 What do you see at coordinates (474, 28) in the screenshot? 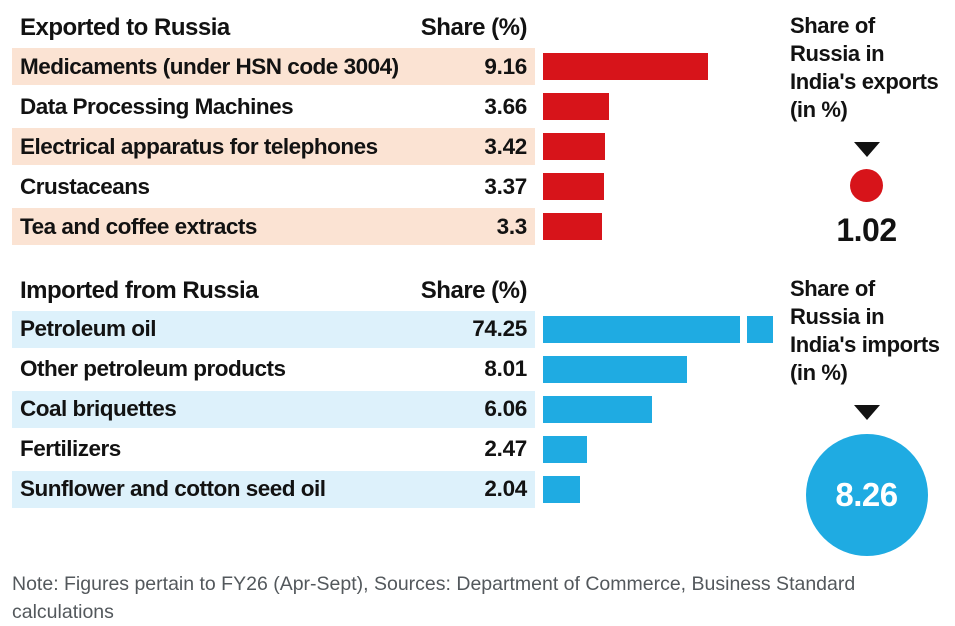
I see `exports-share-header: Share (%)` at bounding box center [474, 28].